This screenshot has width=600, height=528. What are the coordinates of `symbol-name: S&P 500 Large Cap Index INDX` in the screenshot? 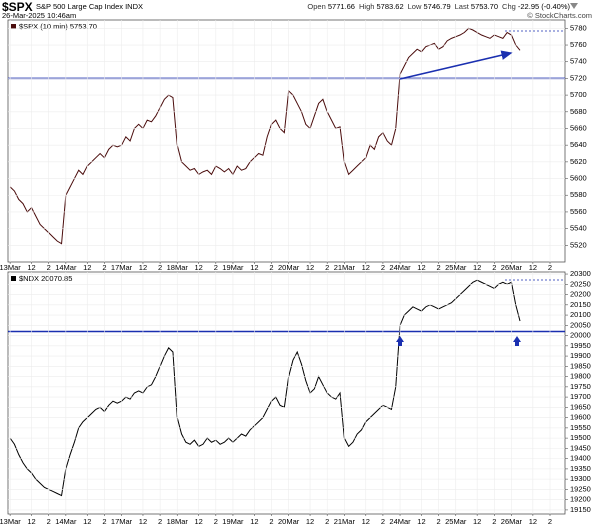 It's located at (90, 6).